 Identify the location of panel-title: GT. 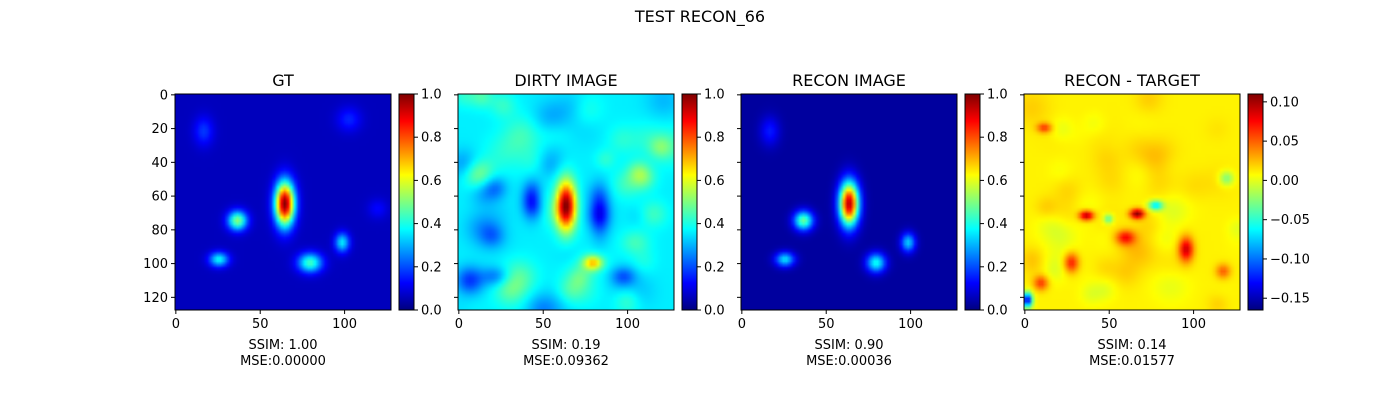
(283, 80).